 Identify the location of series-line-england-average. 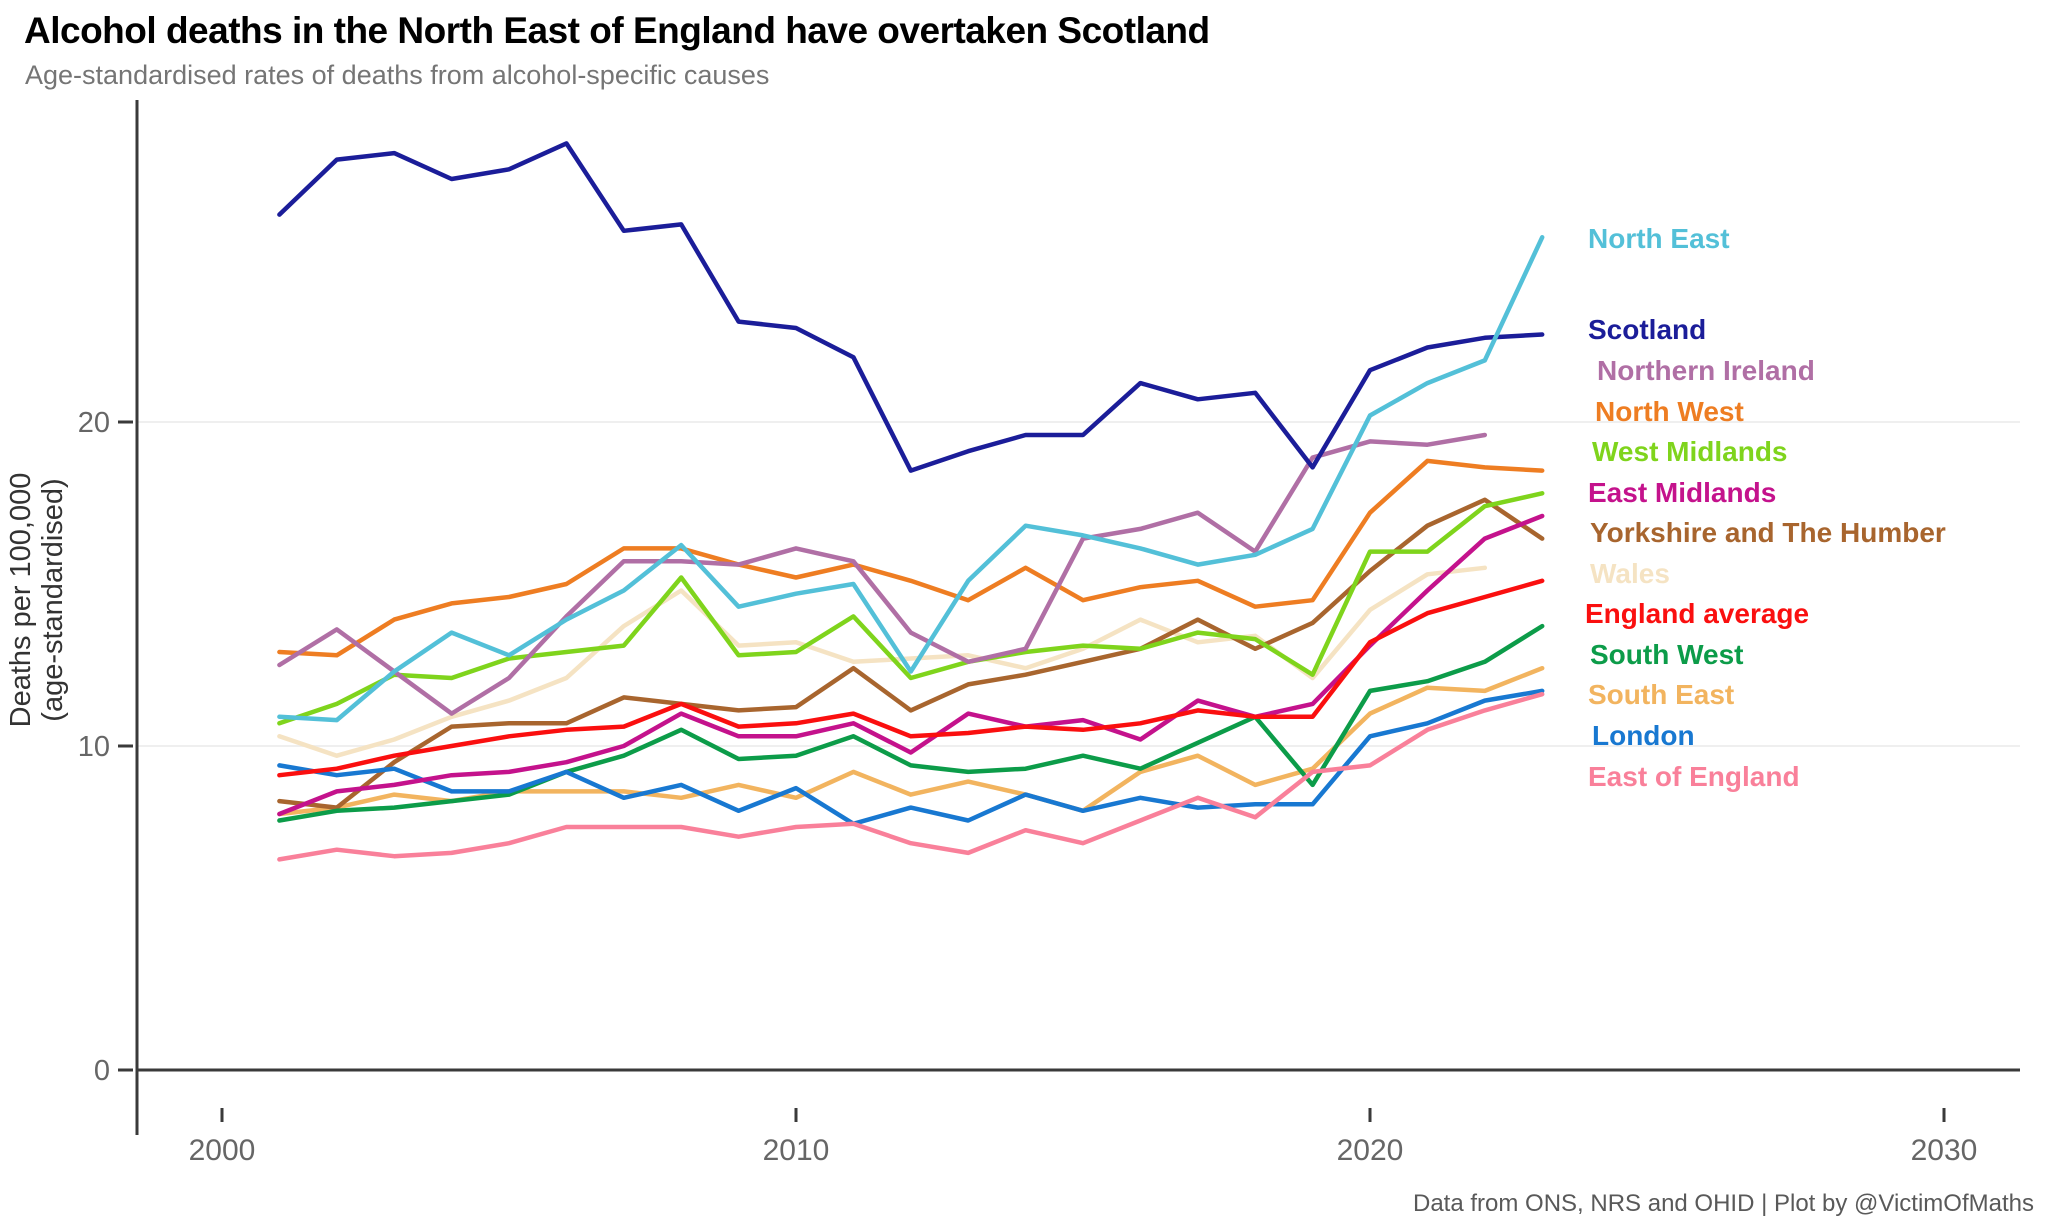
(911, 678).